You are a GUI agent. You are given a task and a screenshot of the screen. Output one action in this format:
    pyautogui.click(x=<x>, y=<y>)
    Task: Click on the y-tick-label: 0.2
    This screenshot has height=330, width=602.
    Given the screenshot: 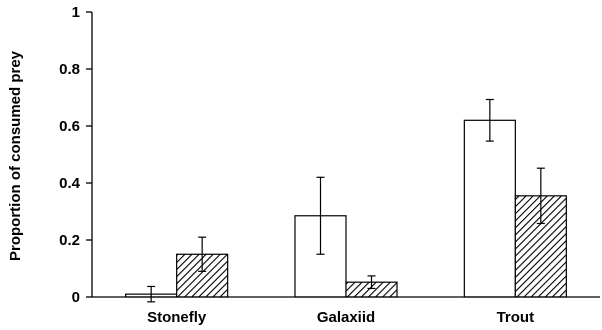 What is the action you would take?
    pyautogui.click(x=69, y=240)
    